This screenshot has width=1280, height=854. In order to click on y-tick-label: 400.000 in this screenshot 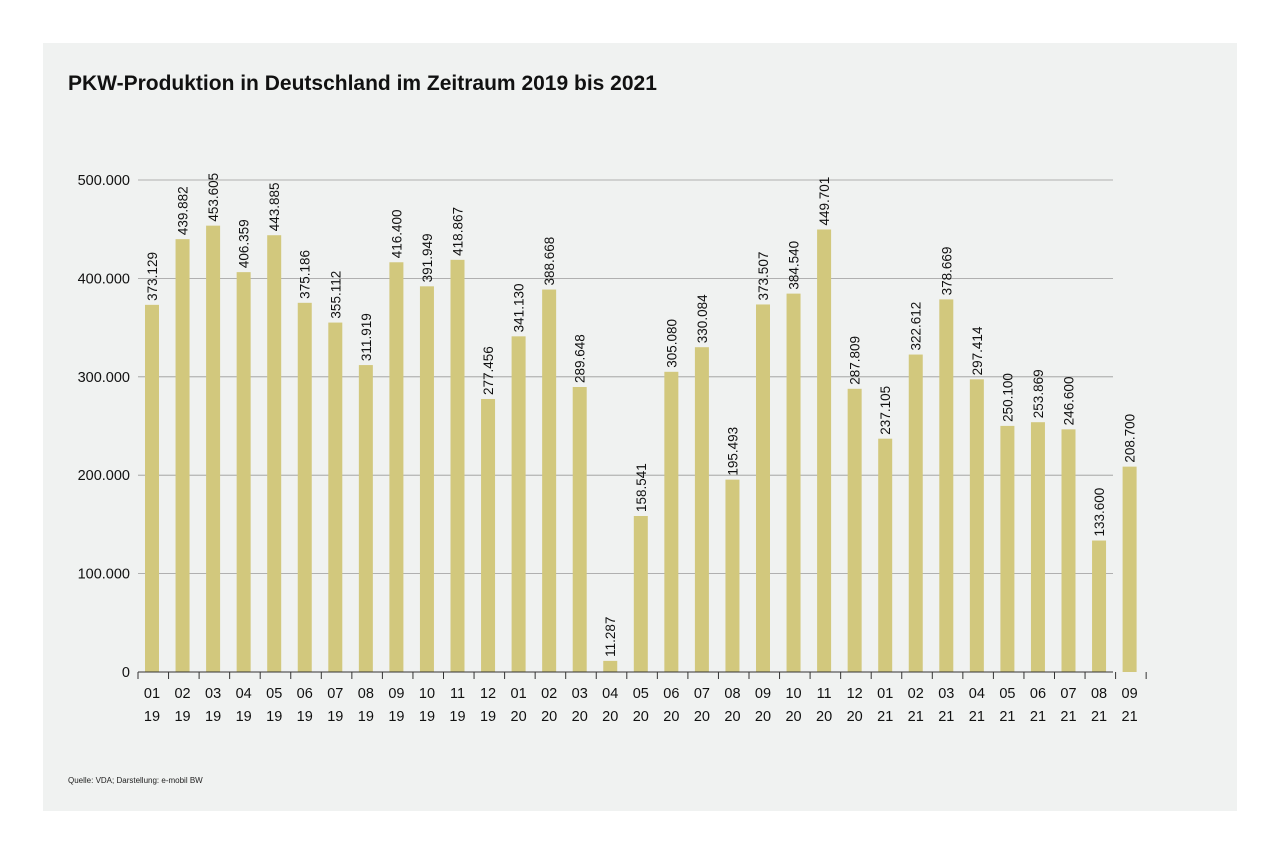, I will do `click(104, 279)`.